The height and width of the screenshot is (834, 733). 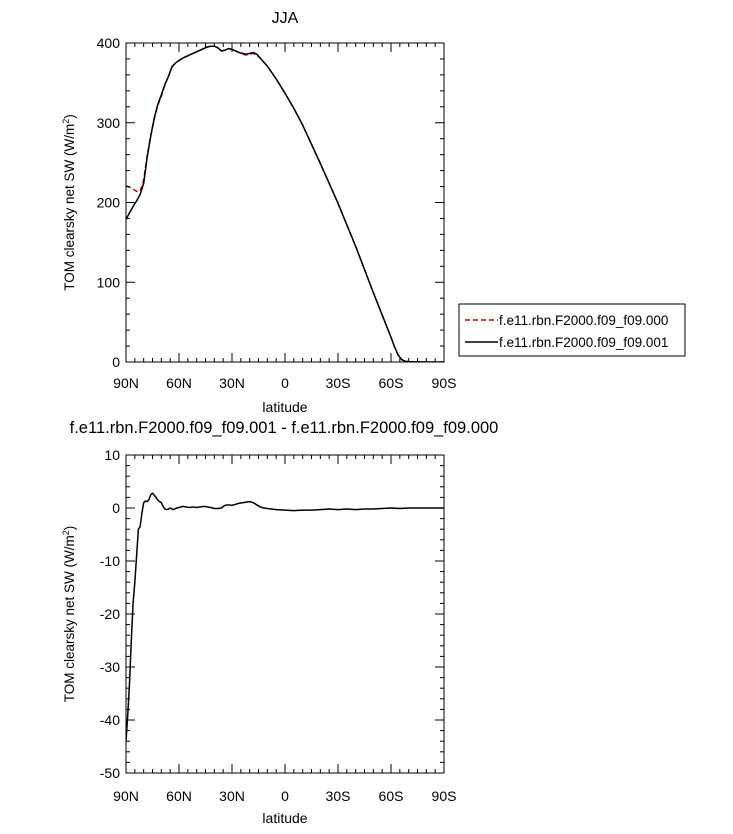 What do you see at coordinates (109, 203) in the screenshot?
I see `y-tick-label: 200` at bounding box center [109, 203].